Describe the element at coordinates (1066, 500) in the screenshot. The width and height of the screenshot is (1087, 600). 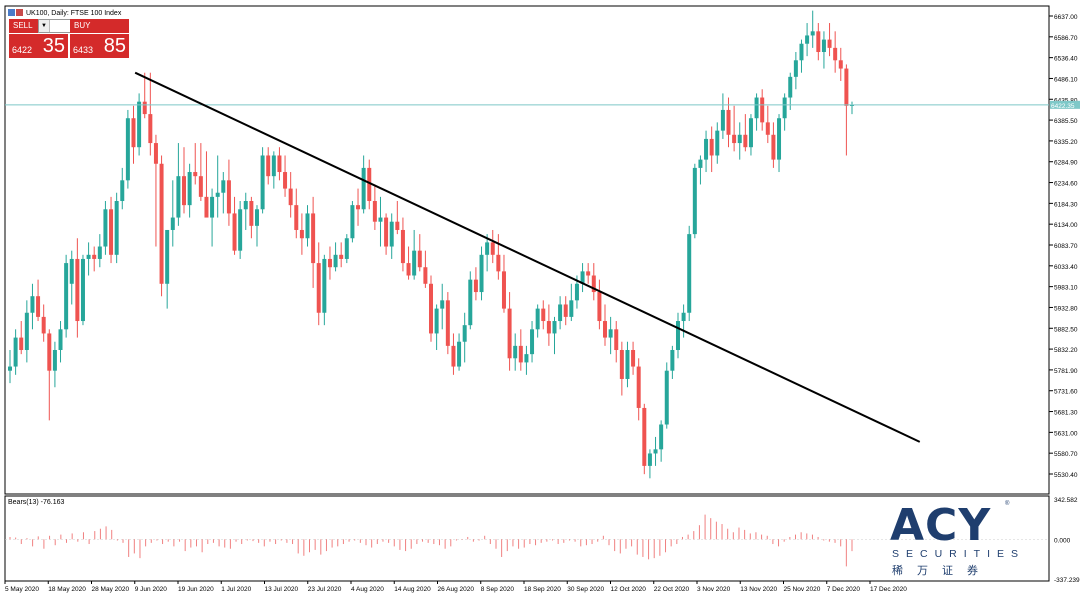
I see `indicator-y-tick-label: 342.582` at that location.